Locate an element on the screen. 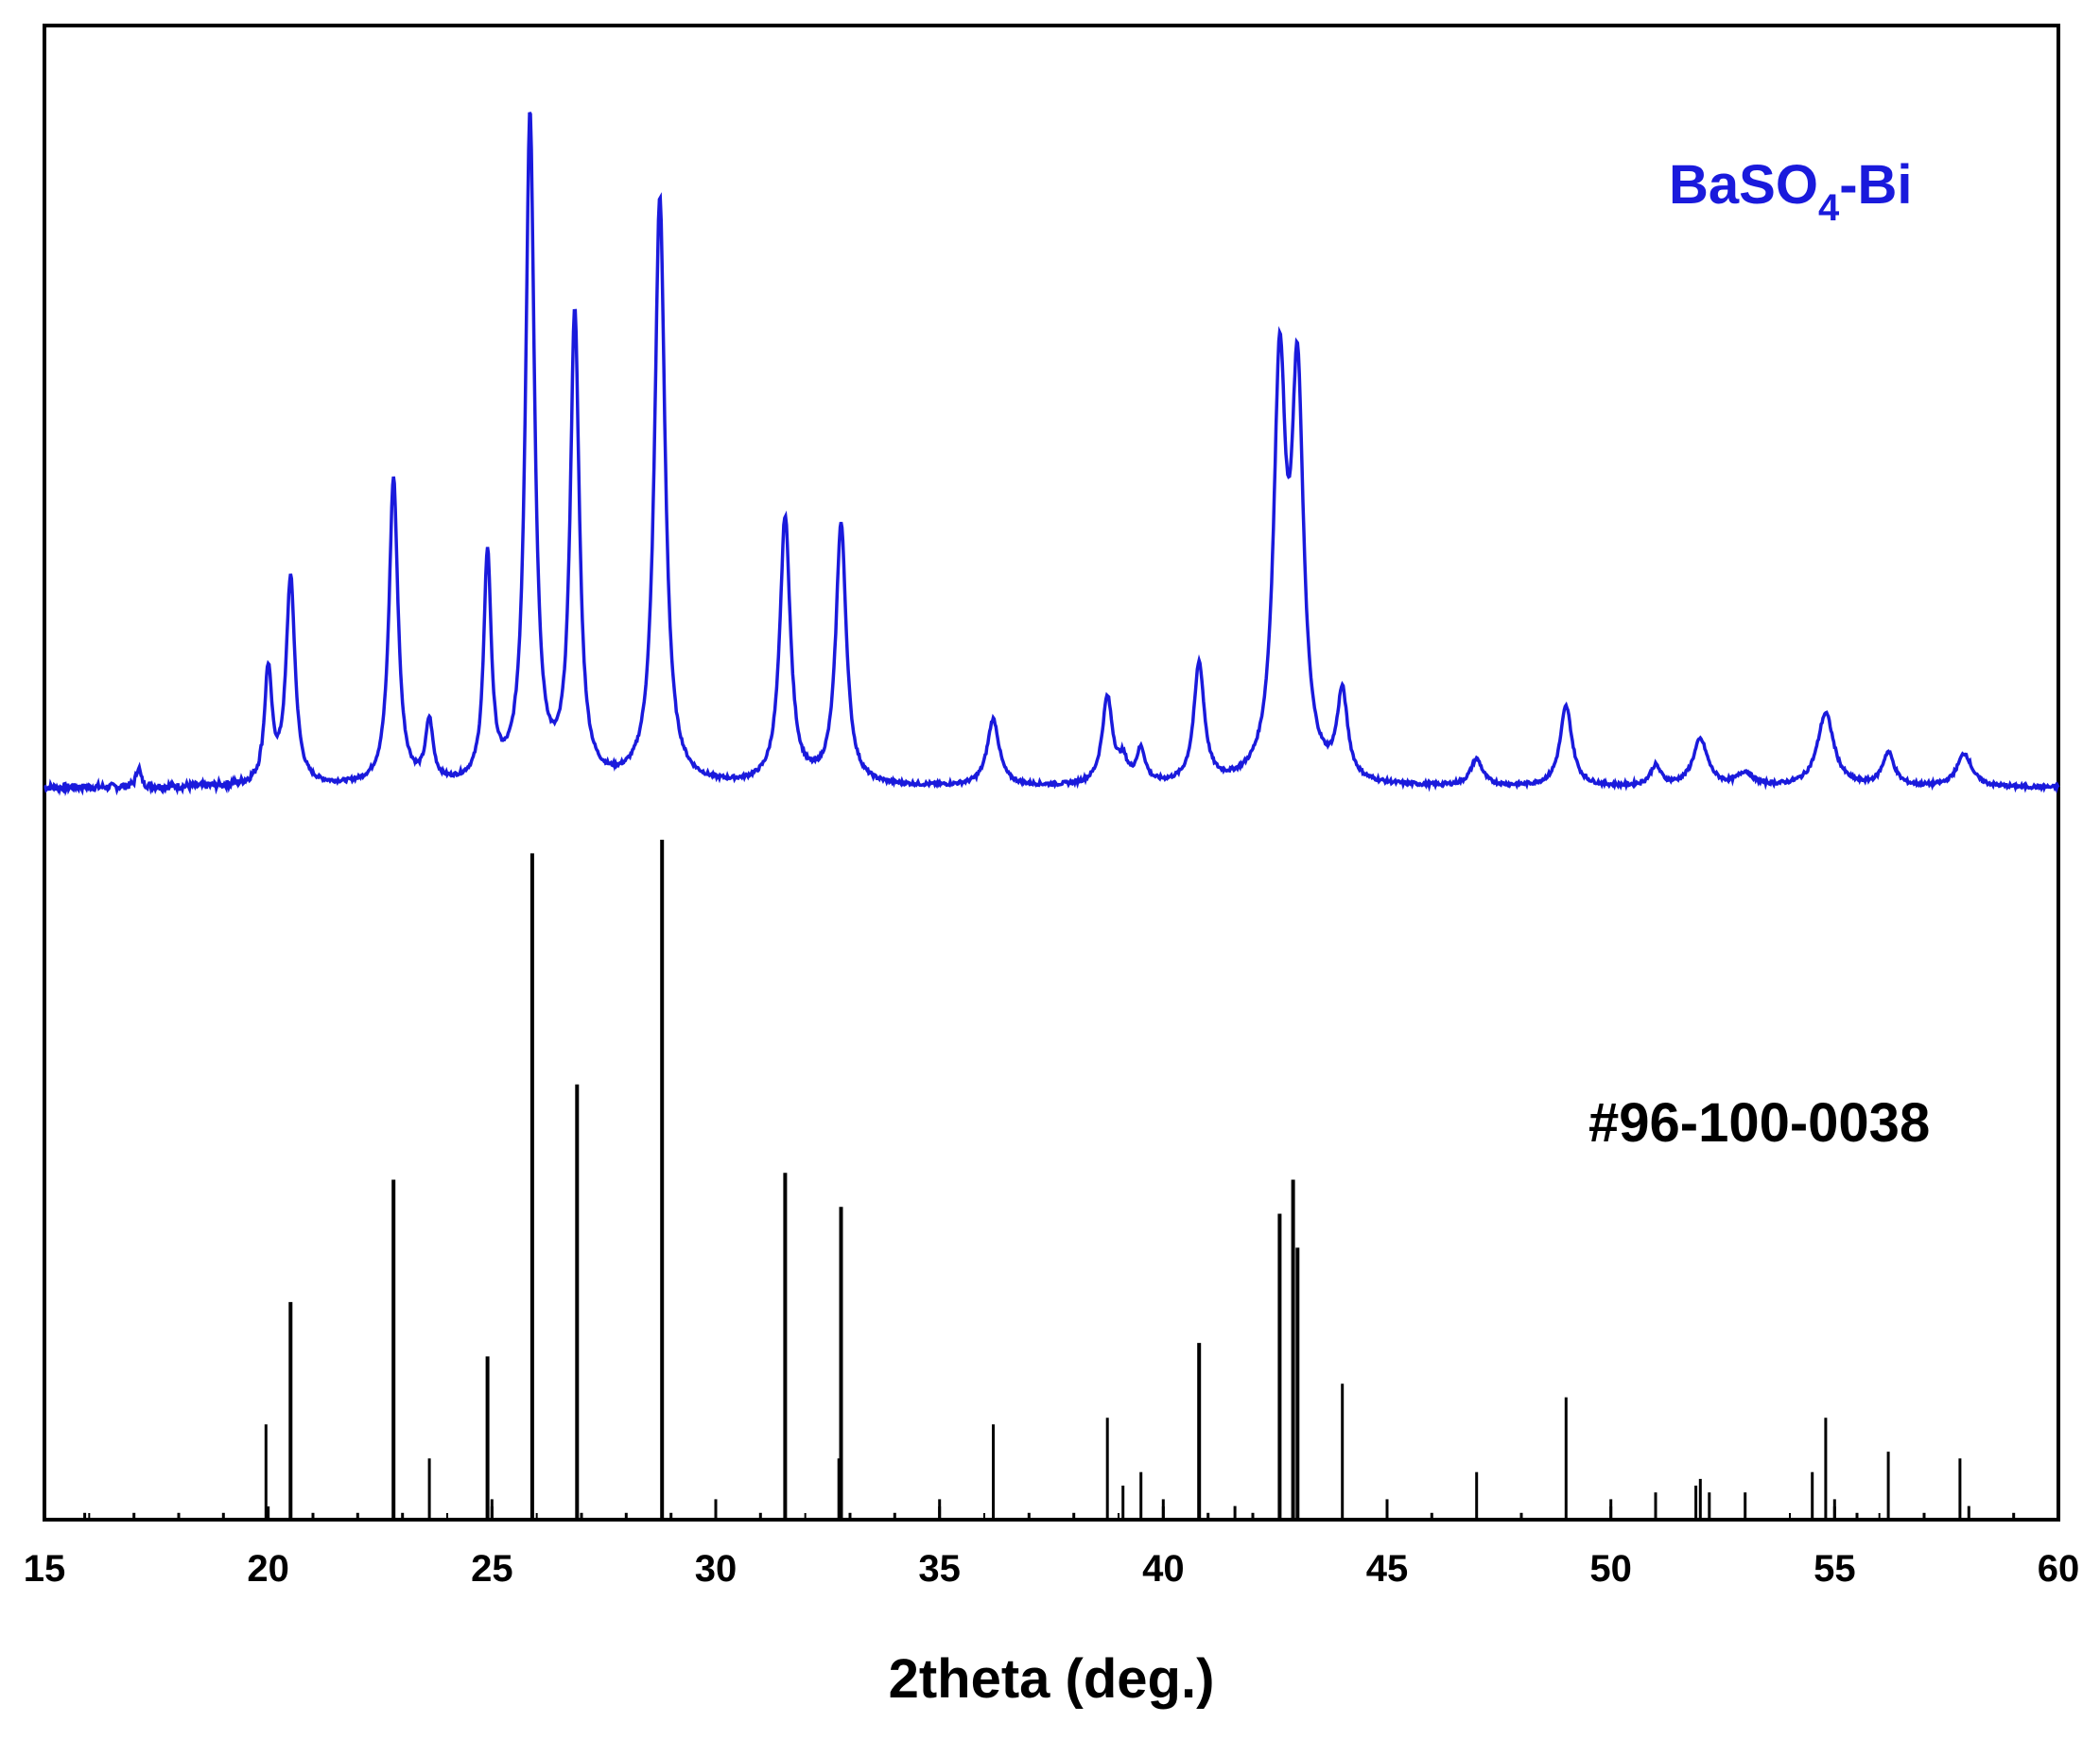  x-tick-label: 40 is located at coordinates (1163, 1569).